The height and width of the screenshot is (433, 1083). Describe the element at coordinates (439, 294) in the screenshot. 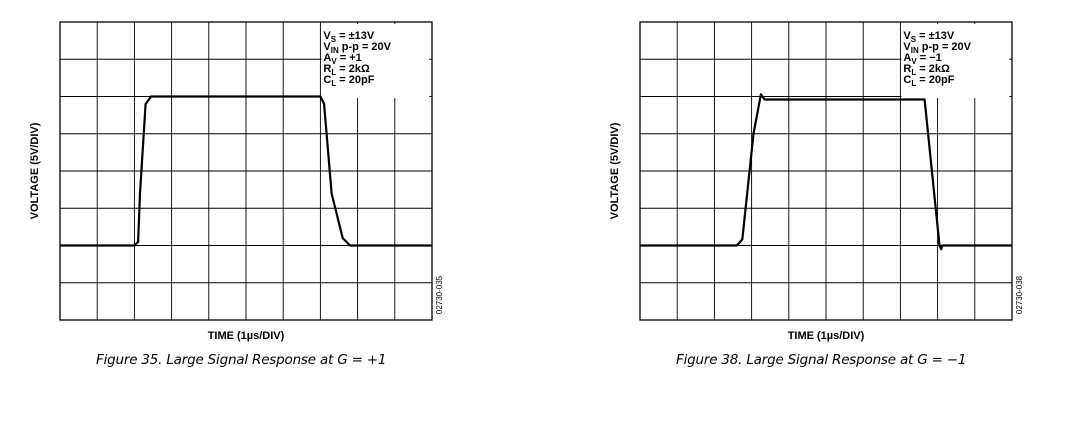

I see `figure-code: 02730-035` at that location.